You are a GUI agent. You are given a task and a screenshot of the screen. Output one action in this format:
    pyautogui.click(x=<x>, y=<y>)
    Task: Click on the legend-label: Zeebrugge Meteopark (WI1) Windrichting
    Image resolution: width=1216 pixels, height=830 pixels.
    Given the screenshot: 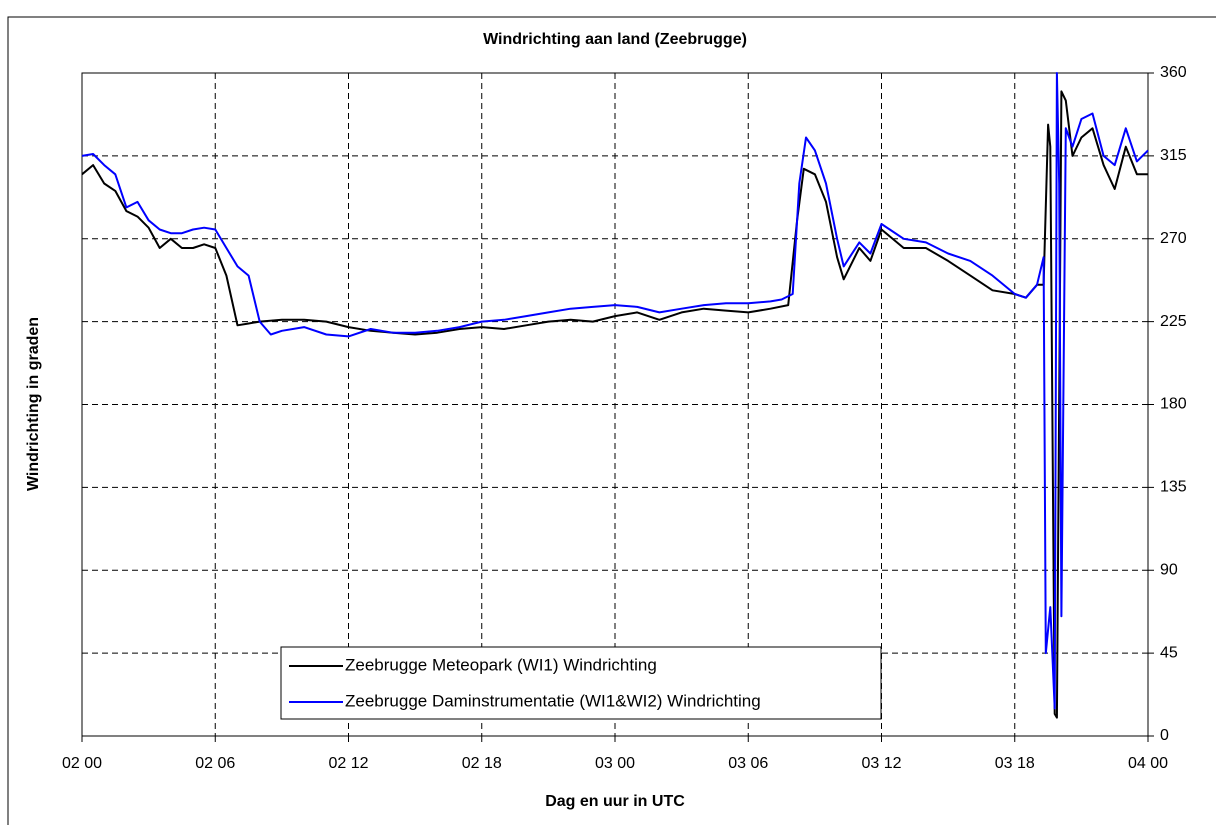 What is the action you would take?
    pyautogui.click(x=501, y=664)
    